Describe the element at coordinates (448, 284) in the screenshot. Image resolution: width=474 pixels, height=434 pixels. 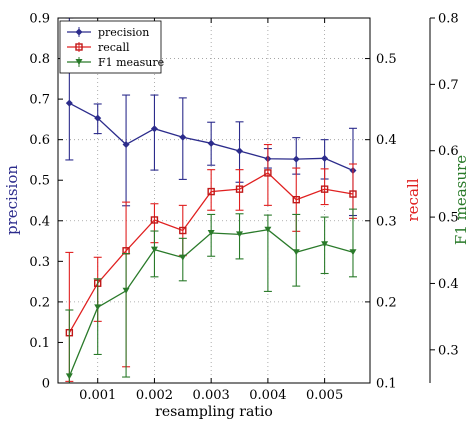
I see `f1-tick-label-1: 0.4` at that location.